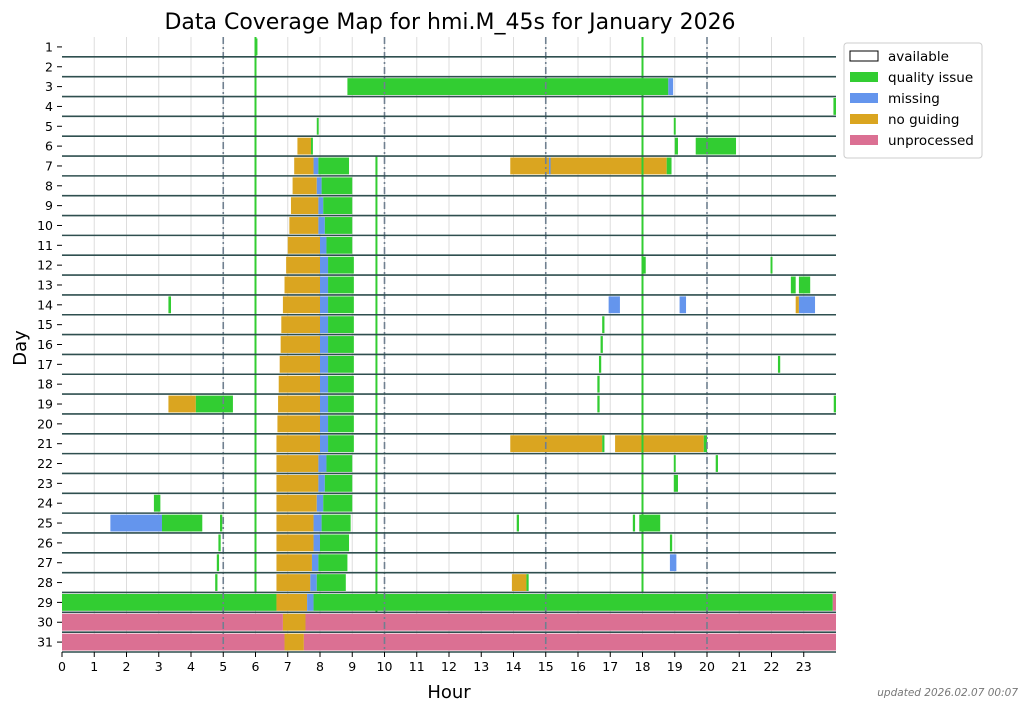  I want to click on segment-day12-quality, so click(341, 265).